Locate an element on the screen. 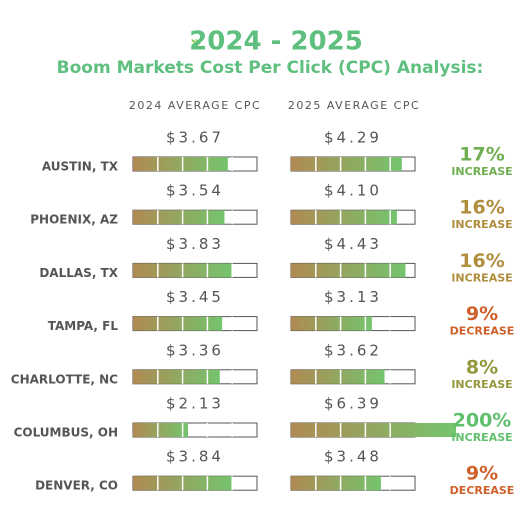 The height and width of the screenshot is (525, 528). cpc-label: $3.48 is located at coordinates (353, 457).